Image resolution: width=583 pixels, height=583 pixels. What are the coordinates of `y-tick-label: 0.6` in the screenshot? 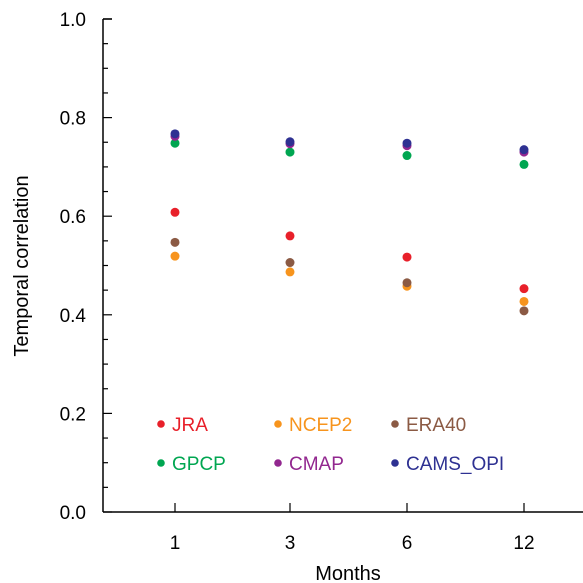 It's located at (73, 217).